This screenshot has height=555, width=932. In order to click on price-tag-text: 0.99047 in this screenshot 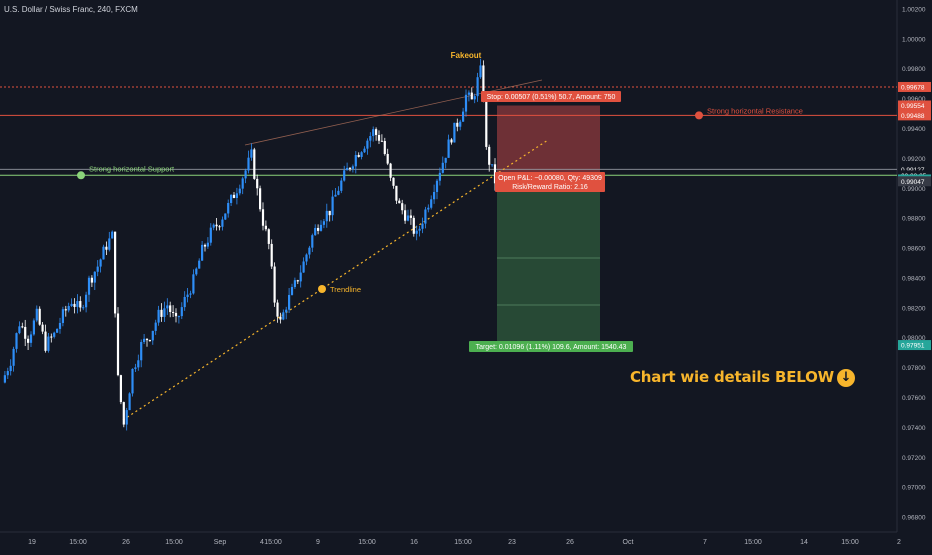, I will do `click(913, 182)`.